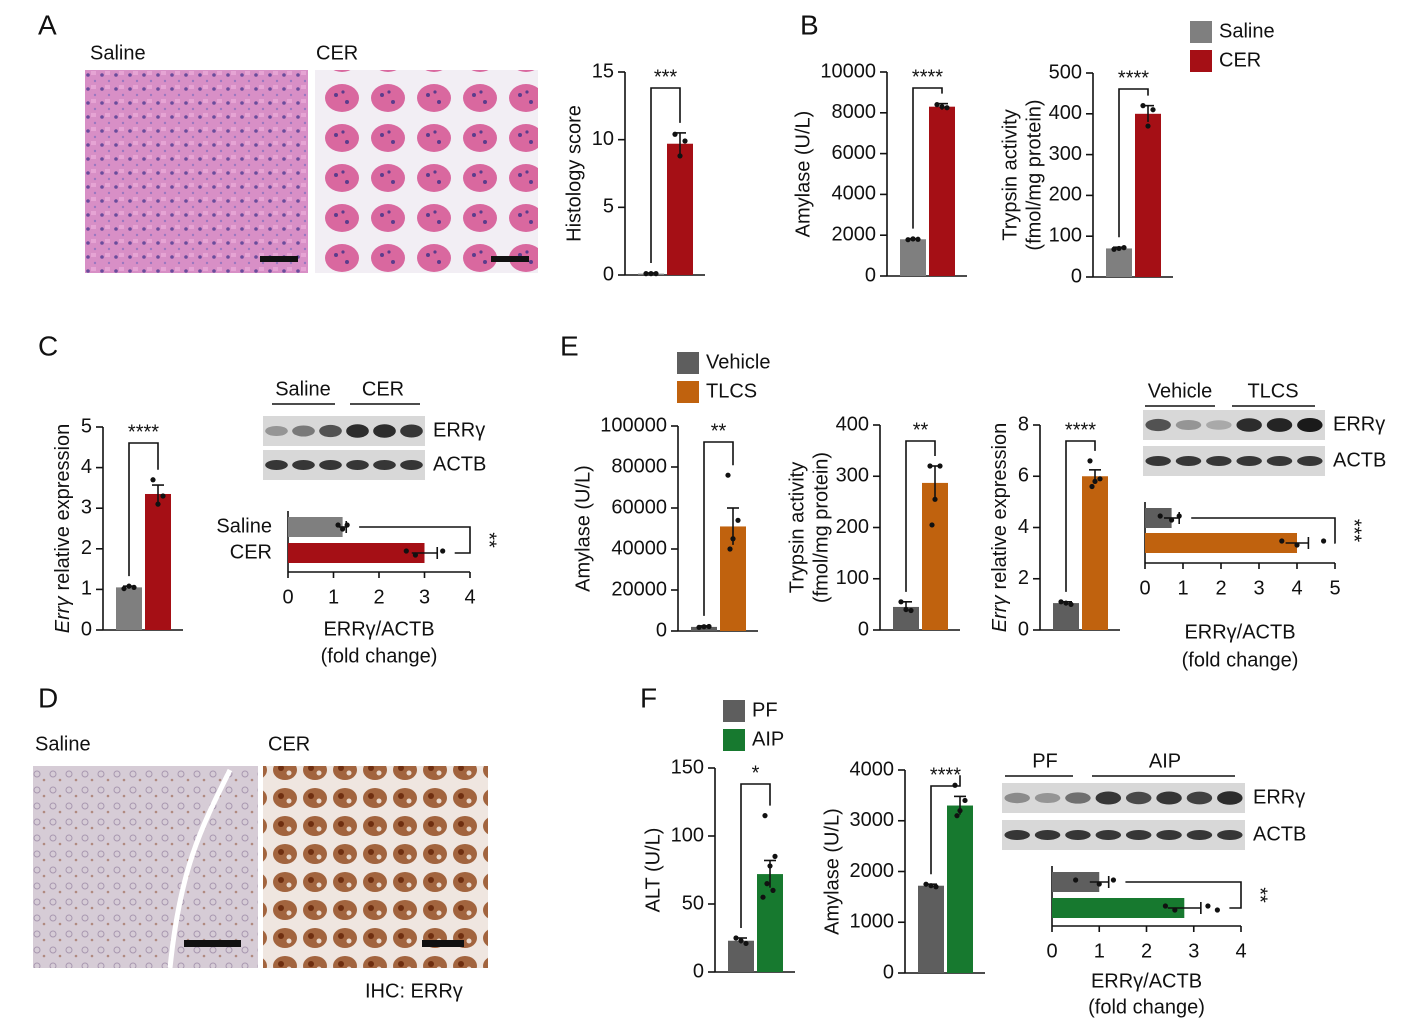 The image size is (1402, 1029). I want to click on y-tick-label: 5, so click(86, 426).